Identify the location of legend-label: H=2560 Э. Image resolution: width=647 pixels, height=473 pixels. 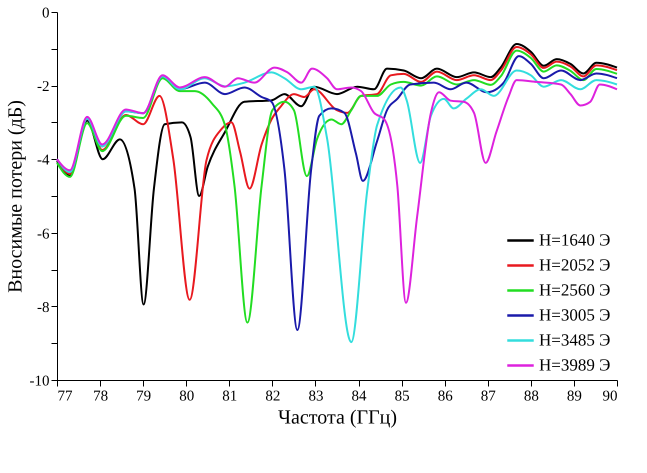
(574, 290).